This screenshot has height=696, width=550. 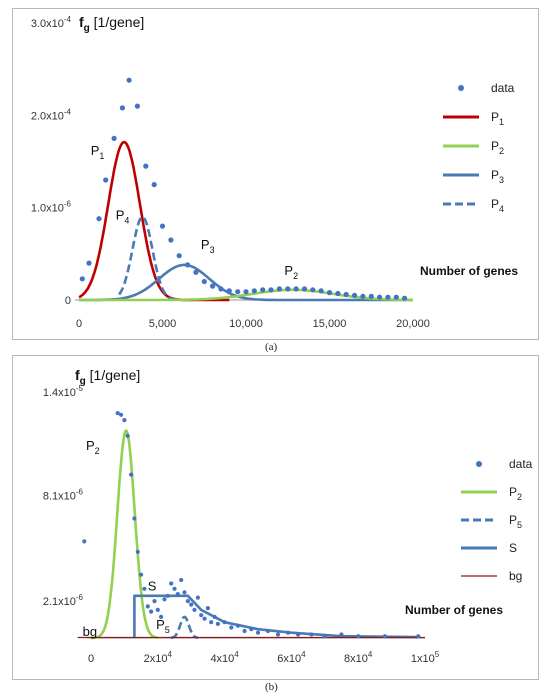 I want to click on y-tick-label: 2.0x10⁻⁴, so click(x=51, y=114).